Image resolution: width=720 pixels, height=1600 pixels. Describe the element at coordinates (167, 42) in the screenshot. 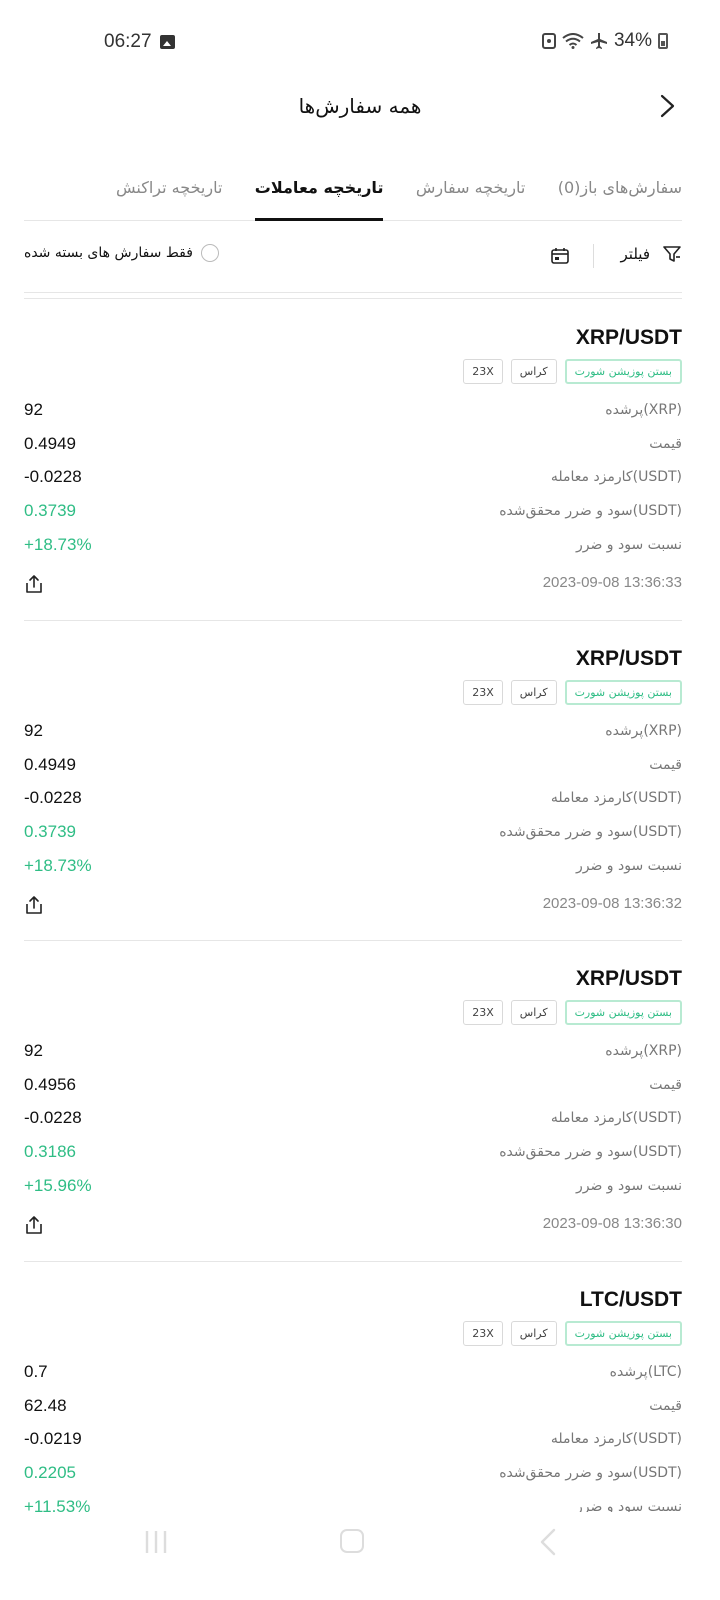

I see `gallery-notification-icon` at that location.